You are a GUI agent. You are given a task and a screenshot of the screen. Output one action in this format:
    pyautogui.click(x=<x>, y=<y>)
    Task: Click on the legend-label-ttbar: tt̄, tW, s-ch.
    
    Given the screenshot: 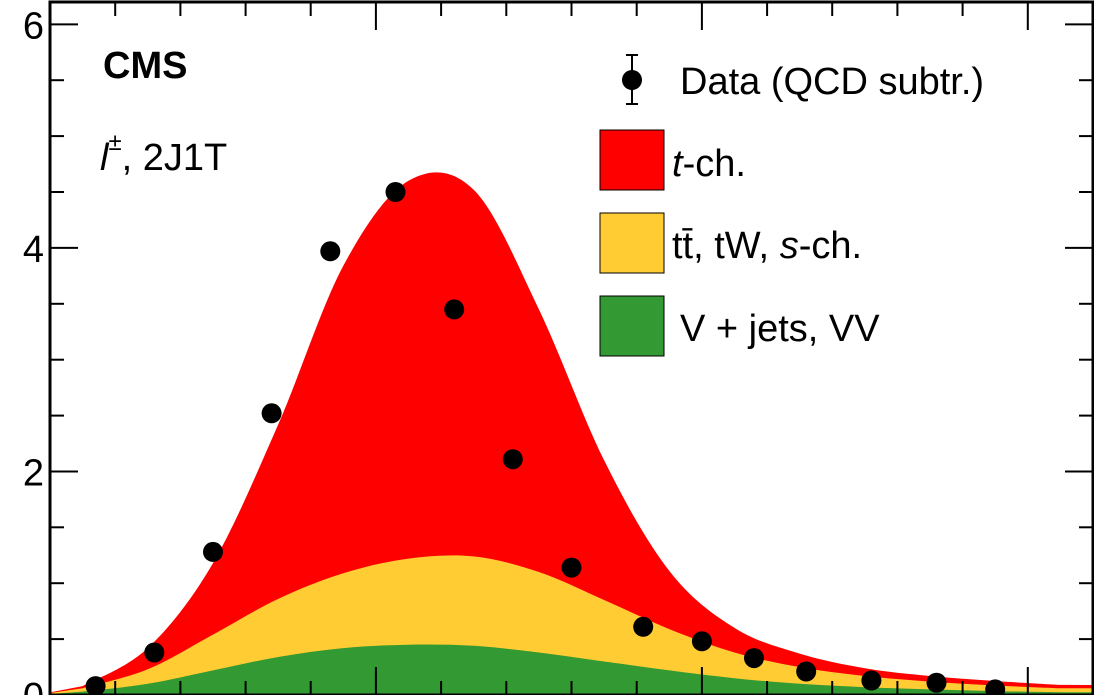 What is the action you would take?
    pyautogui.click(x=767, y=246)
    